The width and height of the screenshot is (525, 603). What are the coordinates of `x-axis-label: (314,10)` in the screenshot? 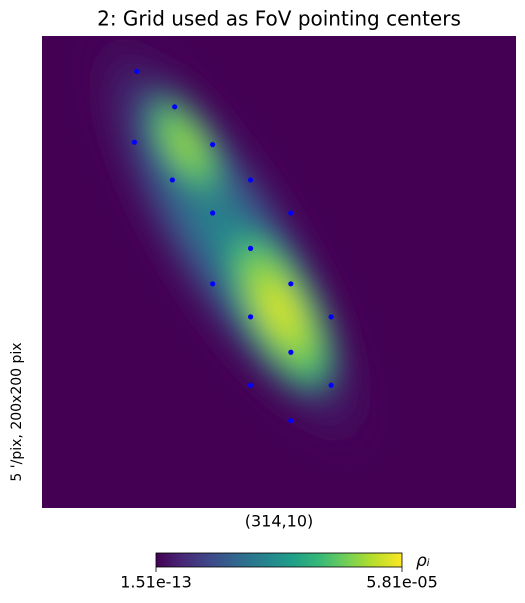 It's located at (279, 521).